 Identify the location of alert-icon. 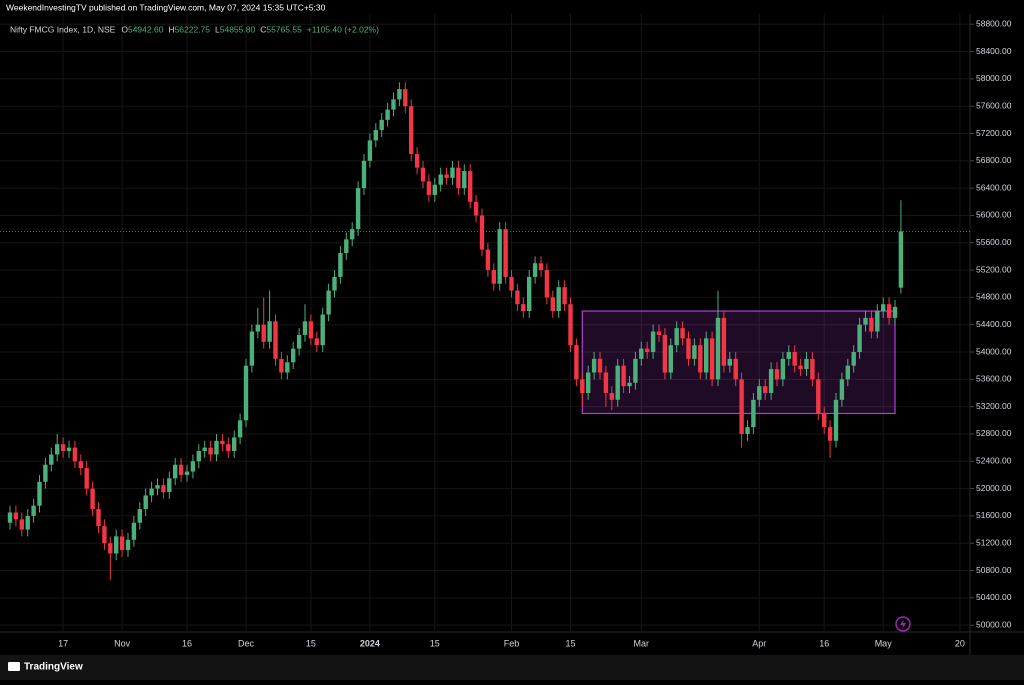
(903, 624).